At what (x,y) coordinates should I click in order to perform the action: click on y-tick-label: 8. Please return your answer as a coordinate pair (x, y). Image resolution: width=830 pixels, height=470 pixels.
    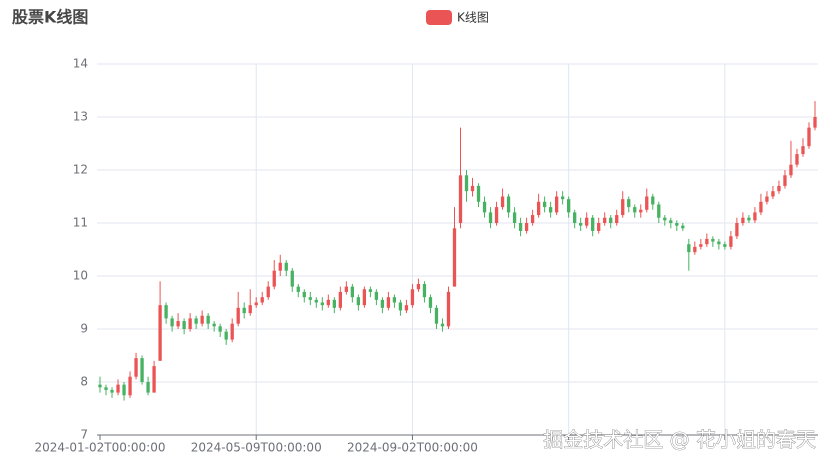
    Looking at the image, I should click on (84, 382).